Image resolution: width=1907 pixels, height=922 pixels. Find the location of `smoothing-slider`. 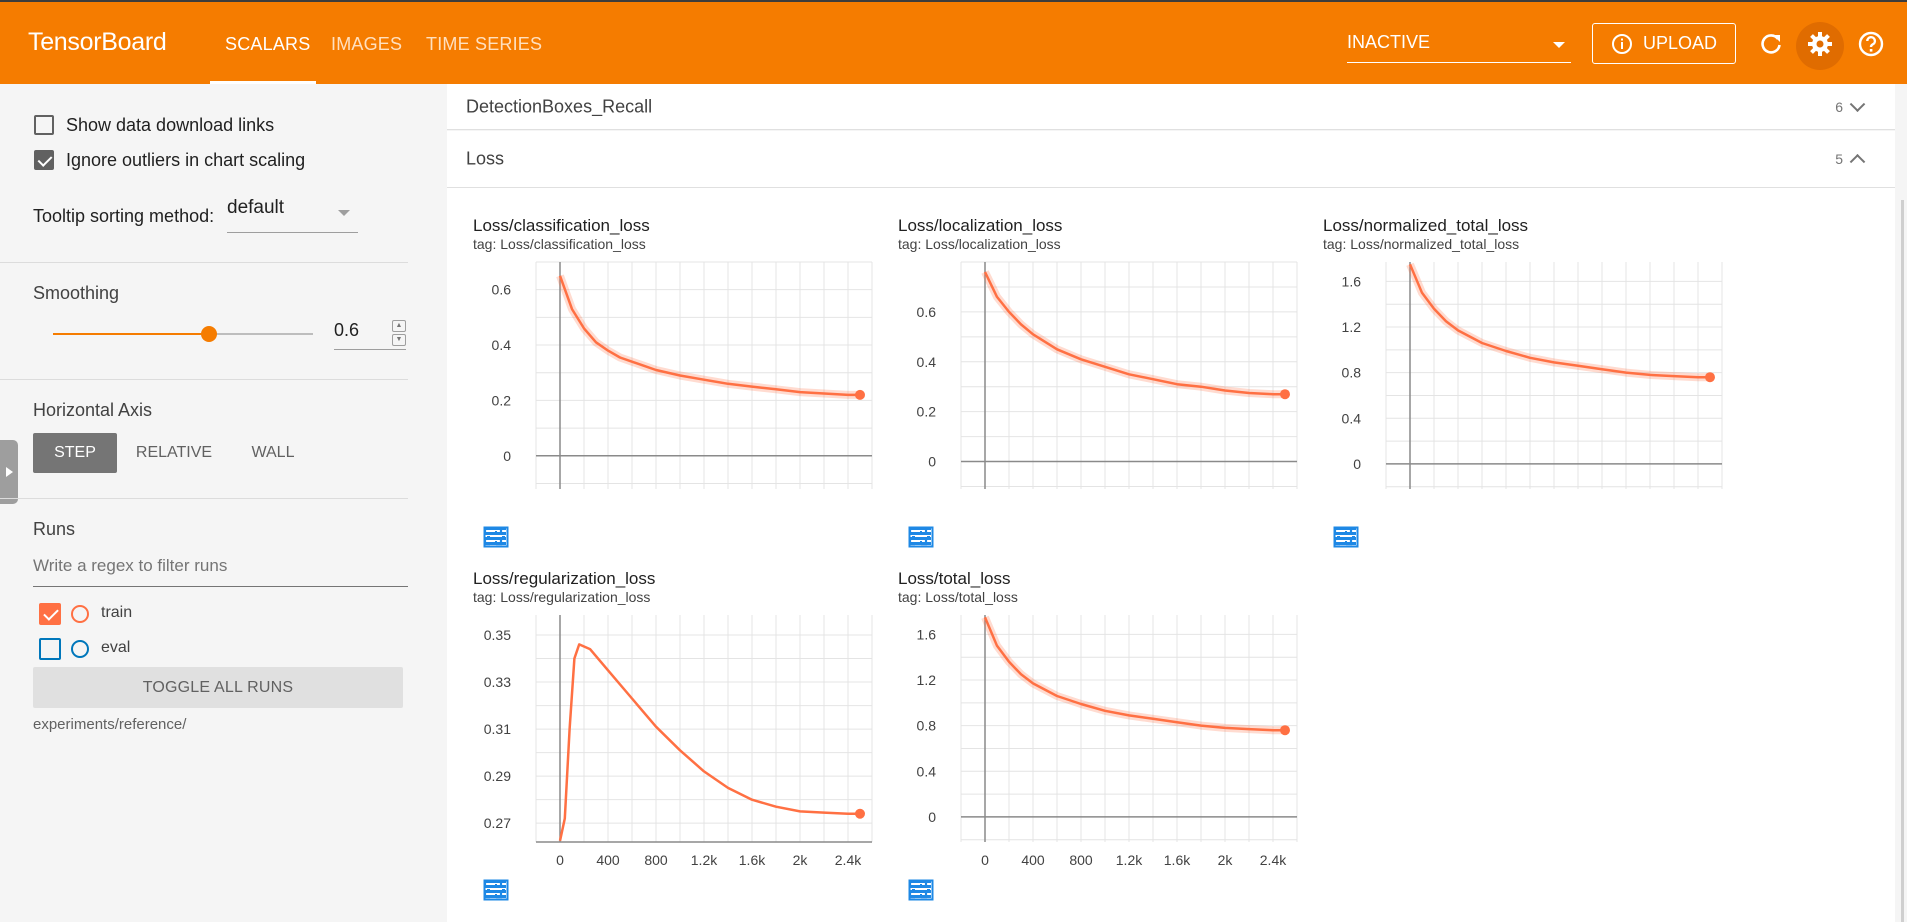

smoothing-slider is located at coordinates (183, 334).